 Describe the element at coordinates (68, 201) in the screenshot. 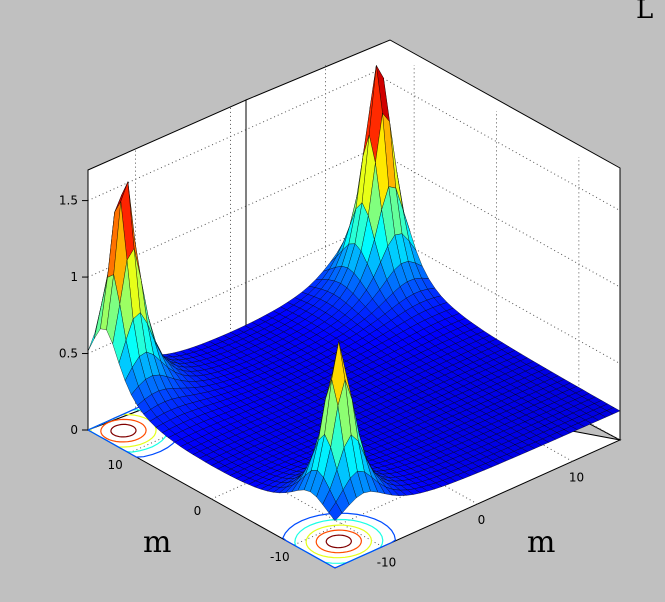

I see `z-tick-label: 1.5` at that location.